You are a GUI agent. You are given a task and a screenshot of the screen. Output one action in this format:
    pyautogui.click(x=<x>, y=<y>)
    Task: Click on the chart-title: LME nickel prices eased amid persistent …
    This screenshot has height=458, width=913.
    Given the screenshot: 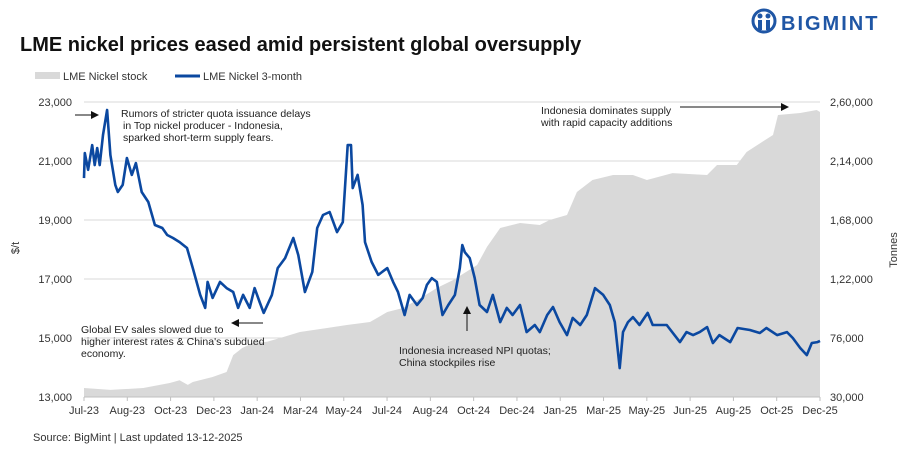 What is the action you would take?
    pyautogui.click(x=301, y=45)
    